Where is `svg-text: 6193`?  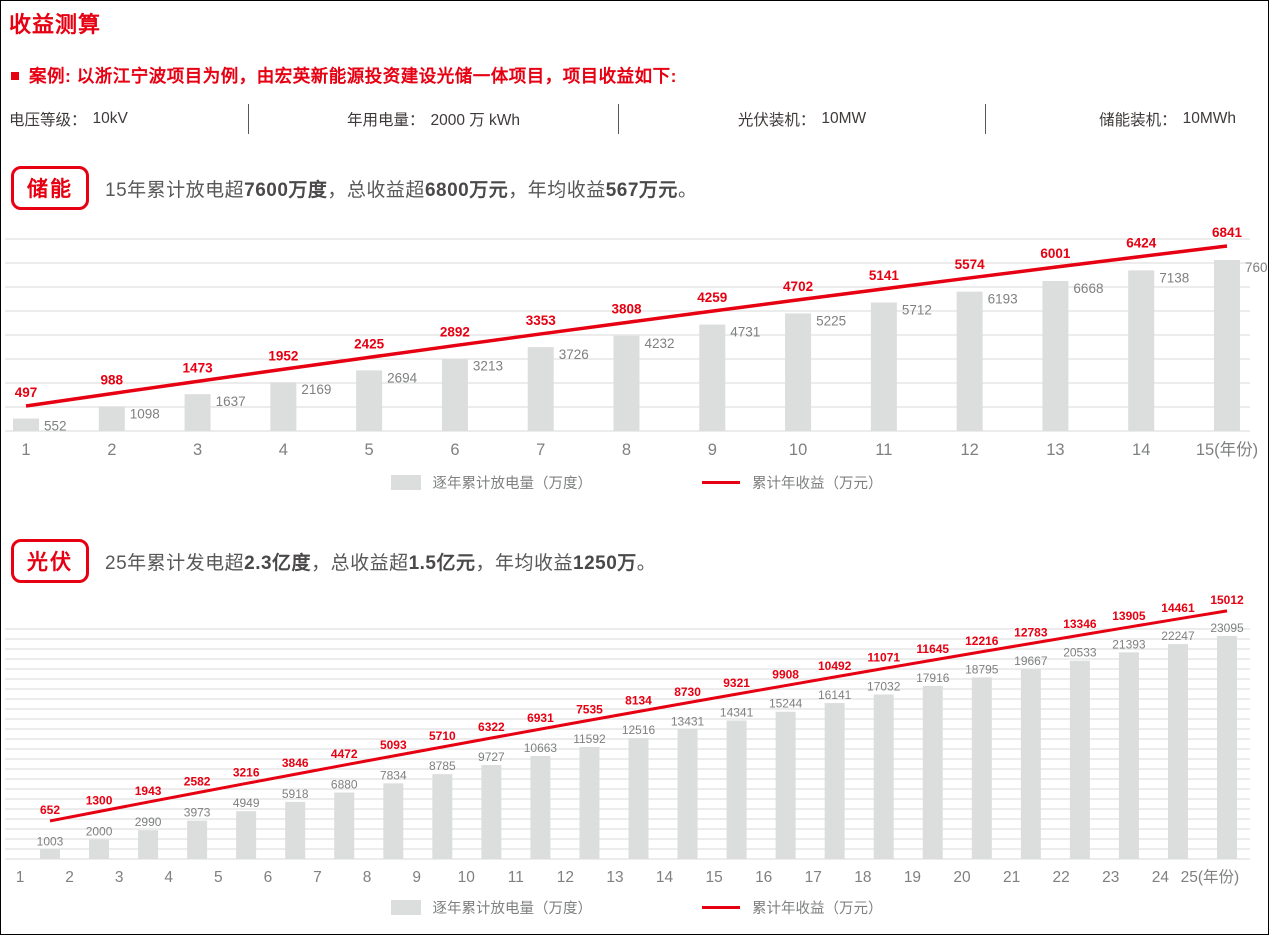
svg-text: 6193 is located at coordinates (1003, 299).